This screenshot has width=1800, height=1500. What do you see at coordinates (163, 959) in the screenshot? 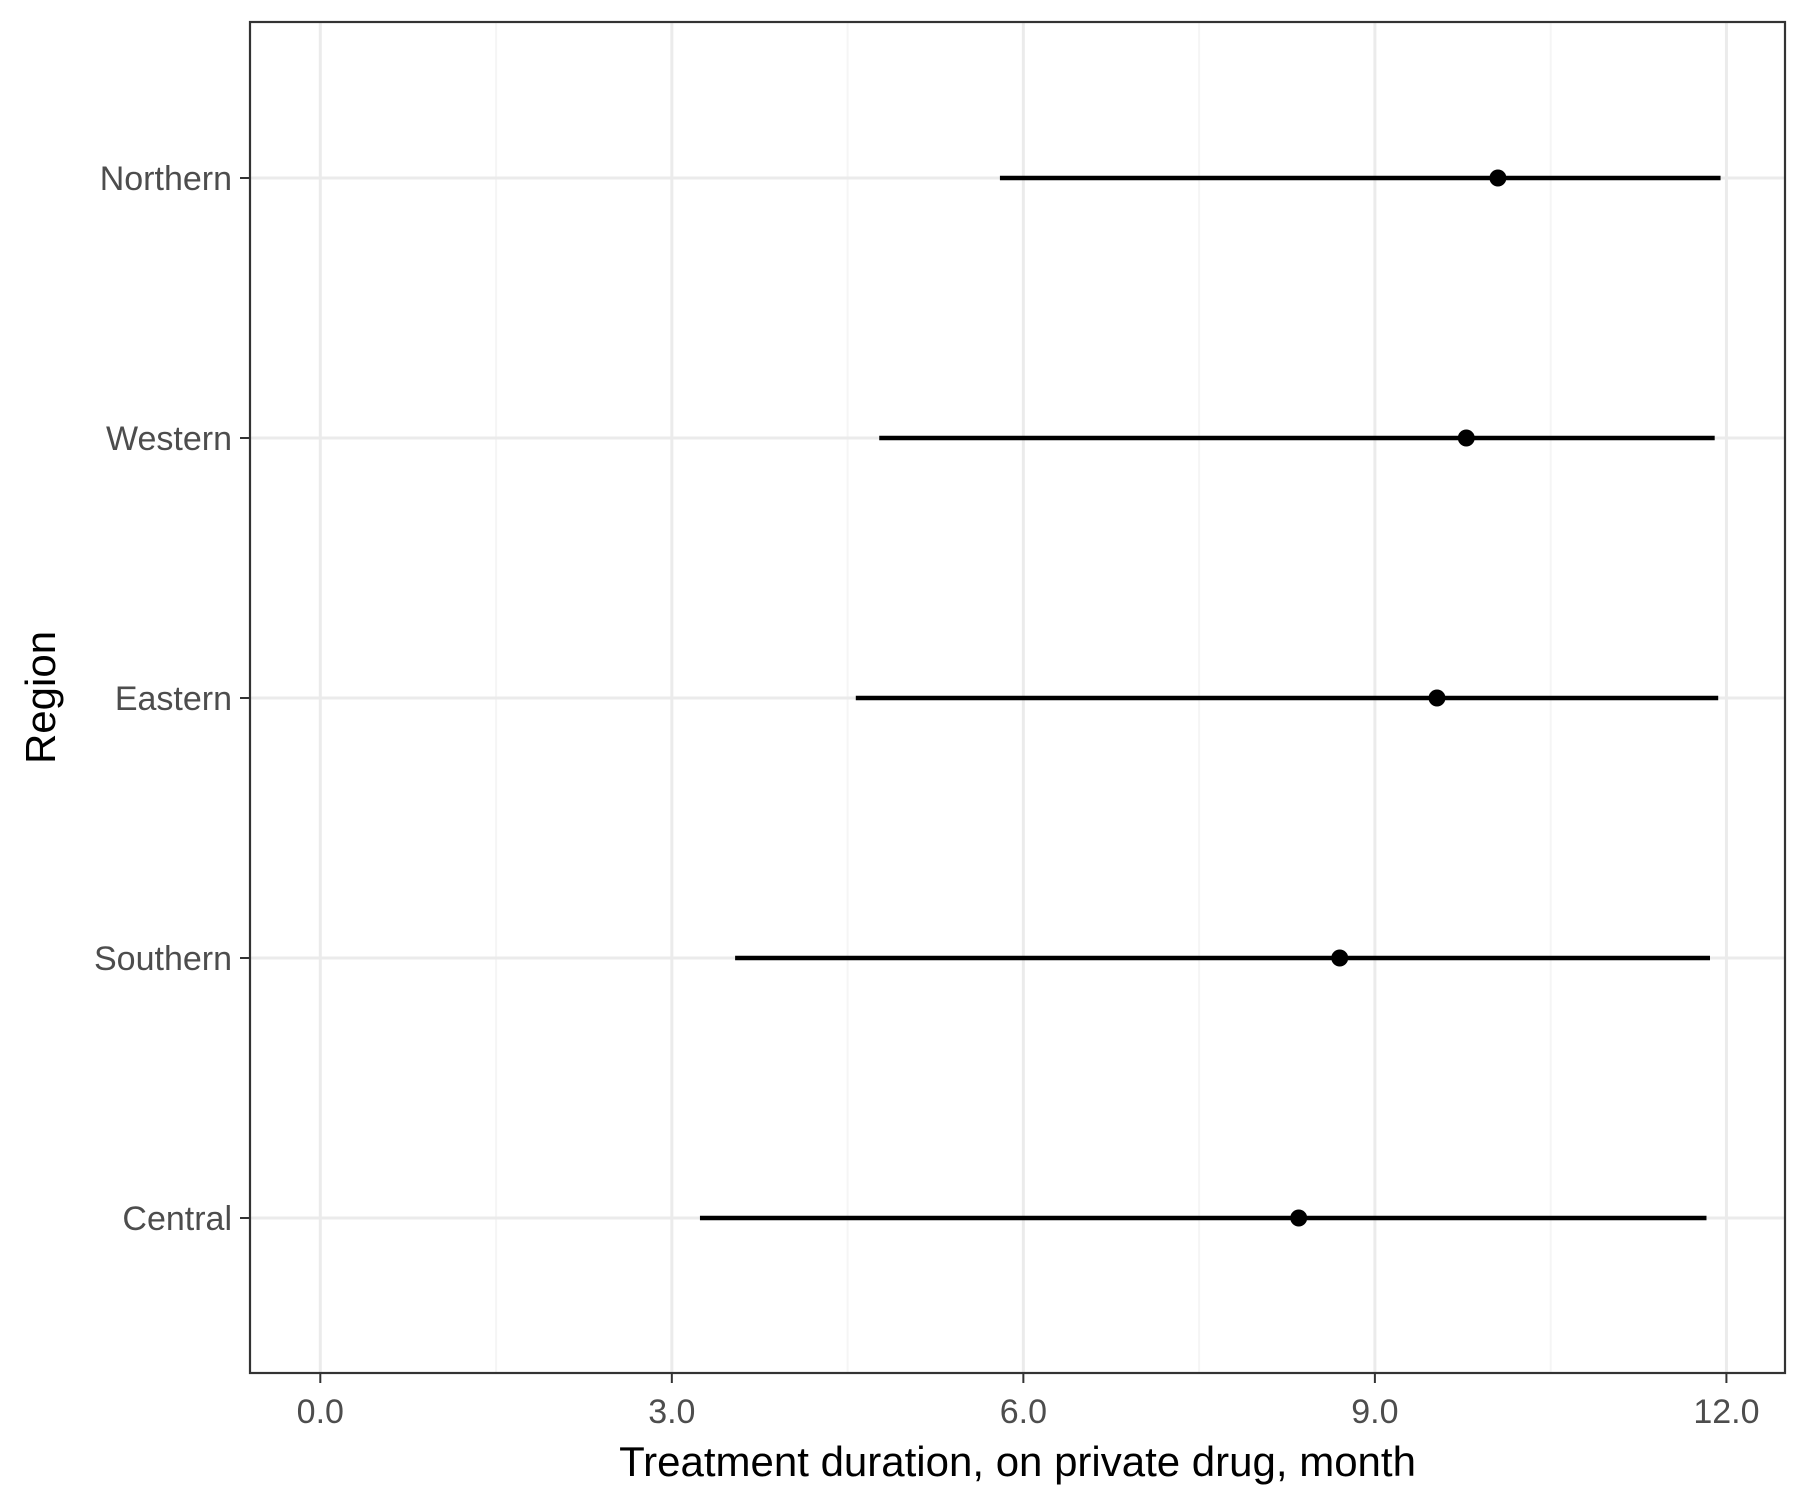
I see `y-tick-label: Southern` at bounding box center [163, 959].